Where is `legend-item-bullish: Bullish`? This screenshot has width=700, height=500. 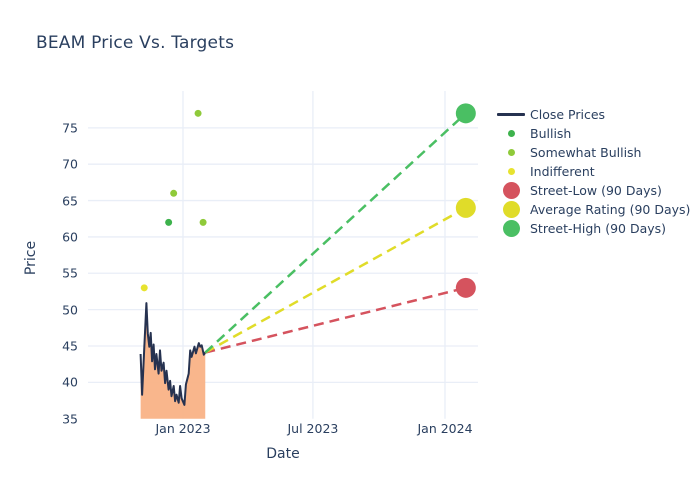 legend-item-bullish: Bullish is located at coordinates (591, 133).